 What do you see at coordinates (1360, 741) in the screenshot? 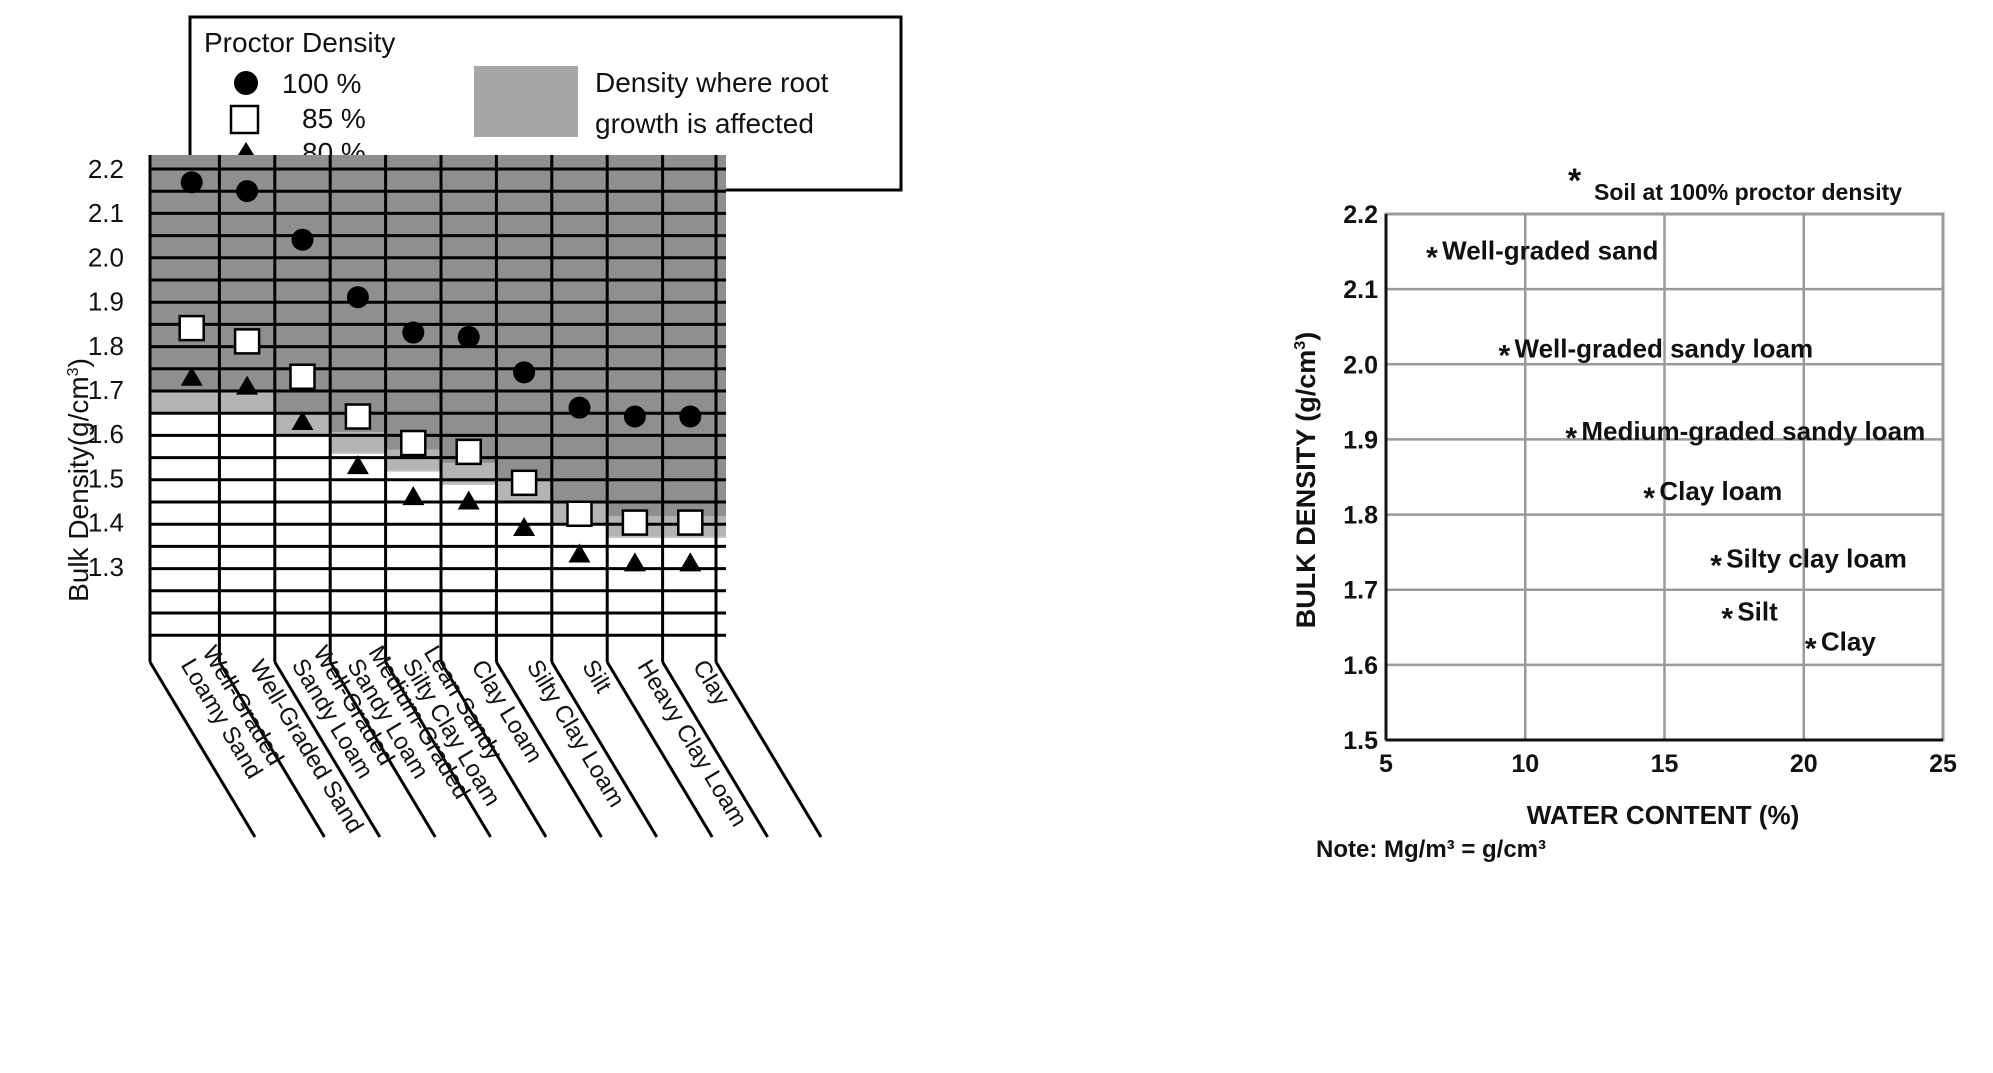
I see `right-y-tick-label: 1.5` at bounding box center [1360, 741].